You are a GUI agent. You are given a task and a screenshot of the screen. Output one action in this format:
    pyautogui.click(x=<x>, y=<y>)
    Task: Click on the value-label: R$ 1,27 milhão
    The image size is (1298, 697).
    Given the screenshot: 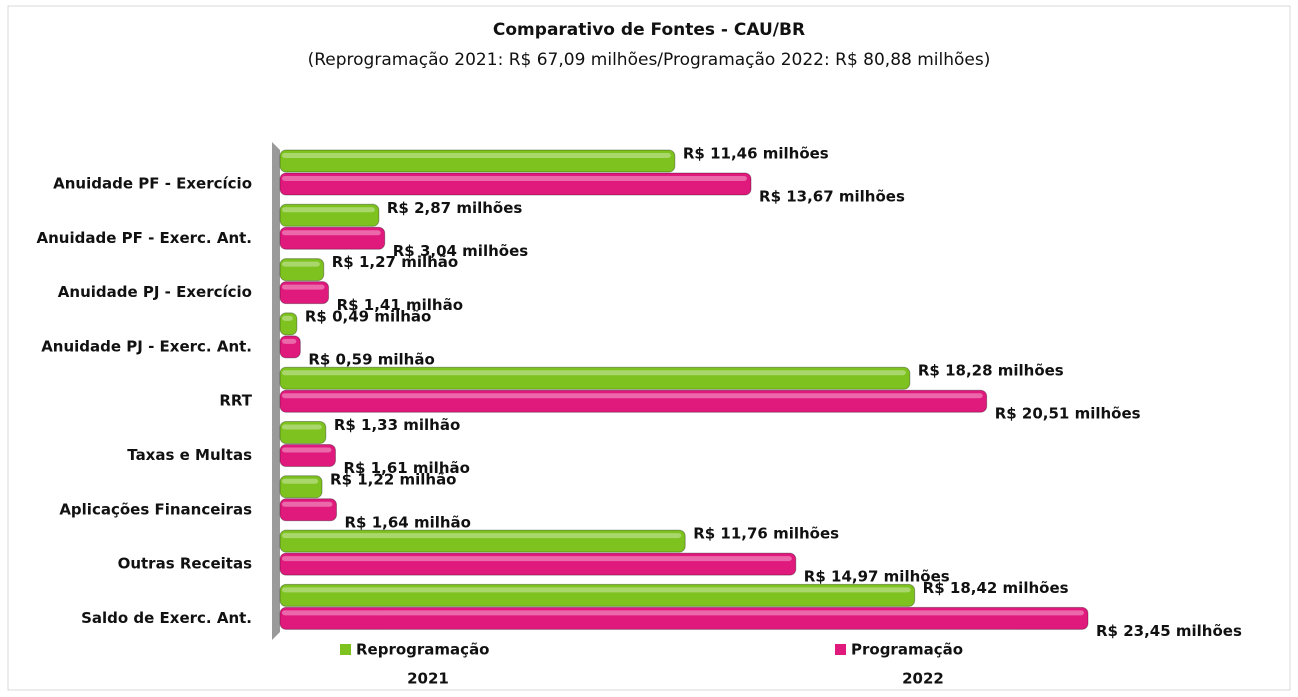 What is the action you would take?
    pyautogui.click(x=395, y=262)
    